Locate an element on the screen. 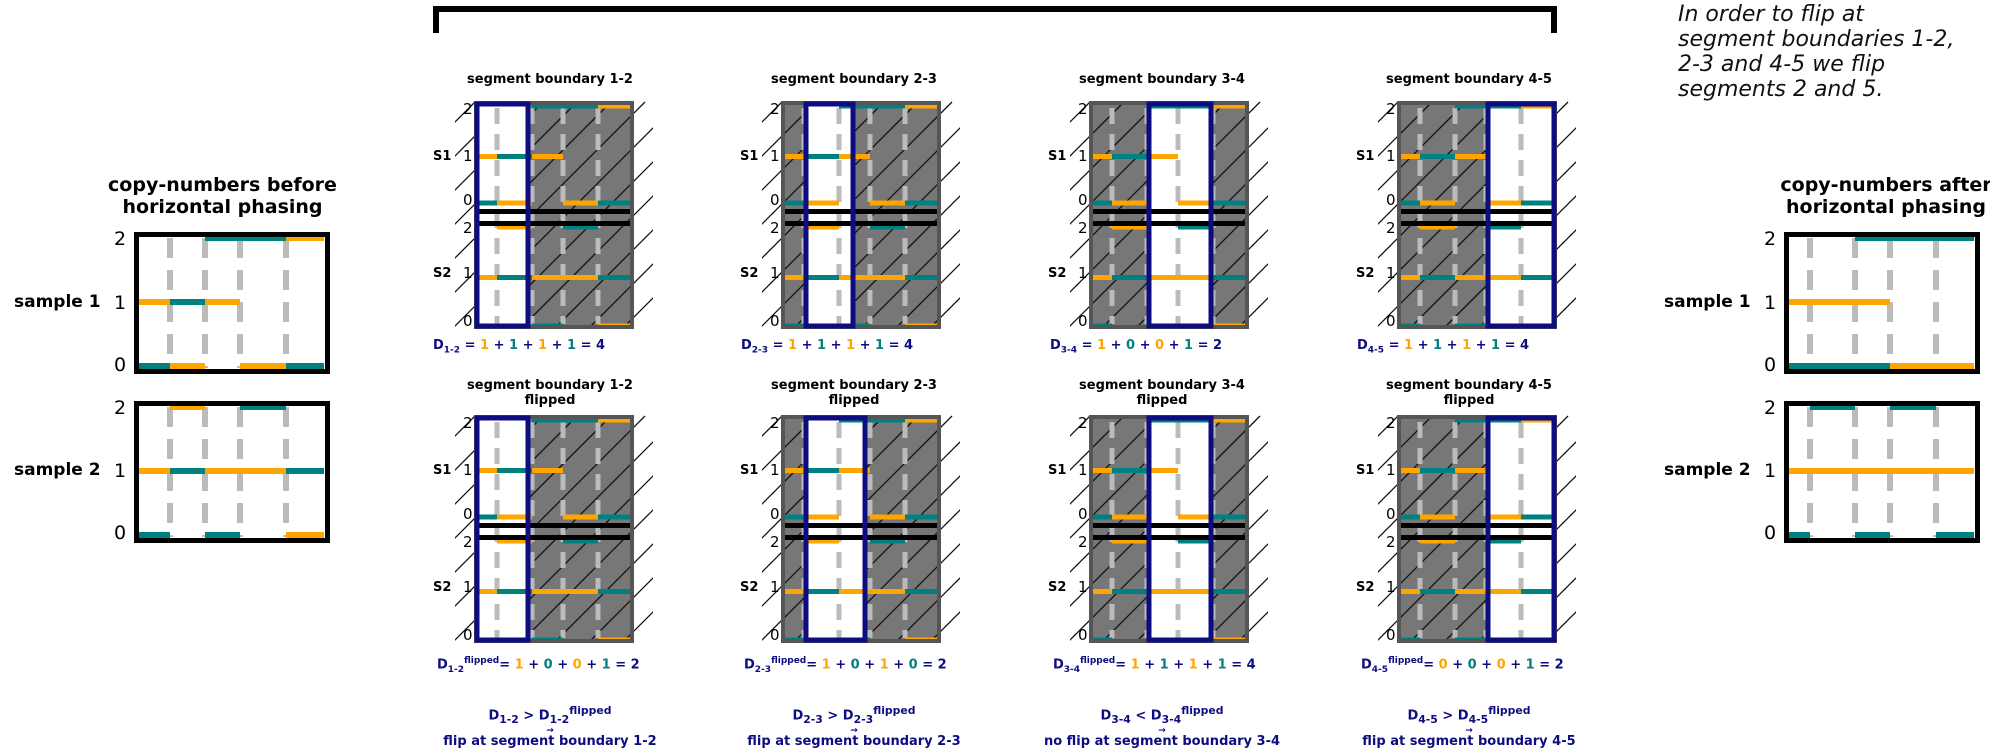 Image resolution: width=1990 pixels, height=753 pixels. cmp-sub: 2-3 is located at coordinates (813, 719).